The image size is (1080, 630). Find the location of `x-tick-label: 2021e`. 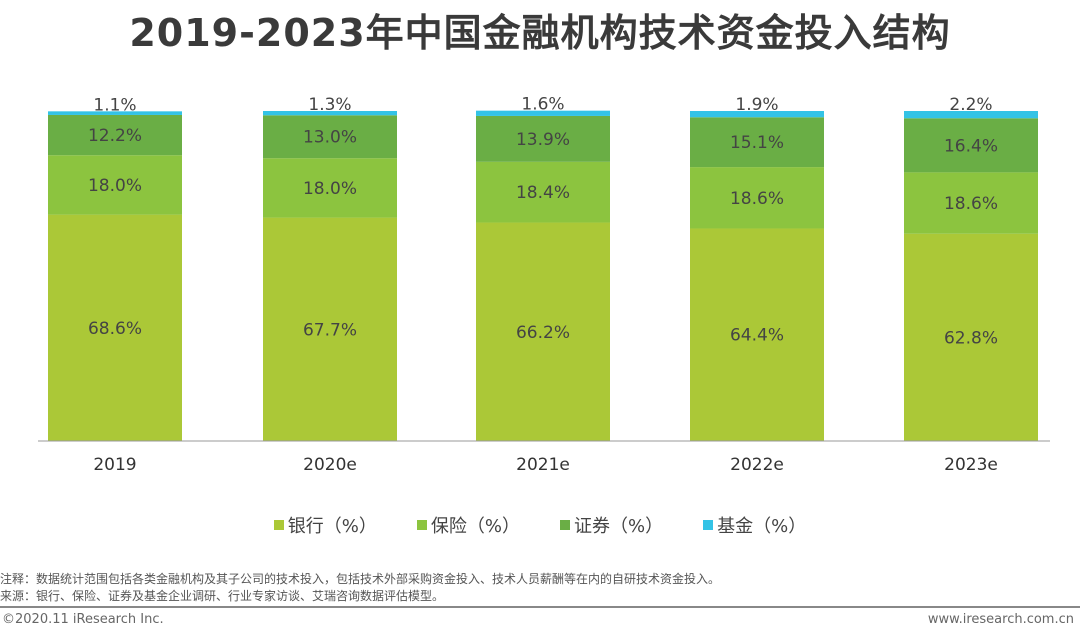

x-tick-label: 2021e is located at coordinates (543, 465).